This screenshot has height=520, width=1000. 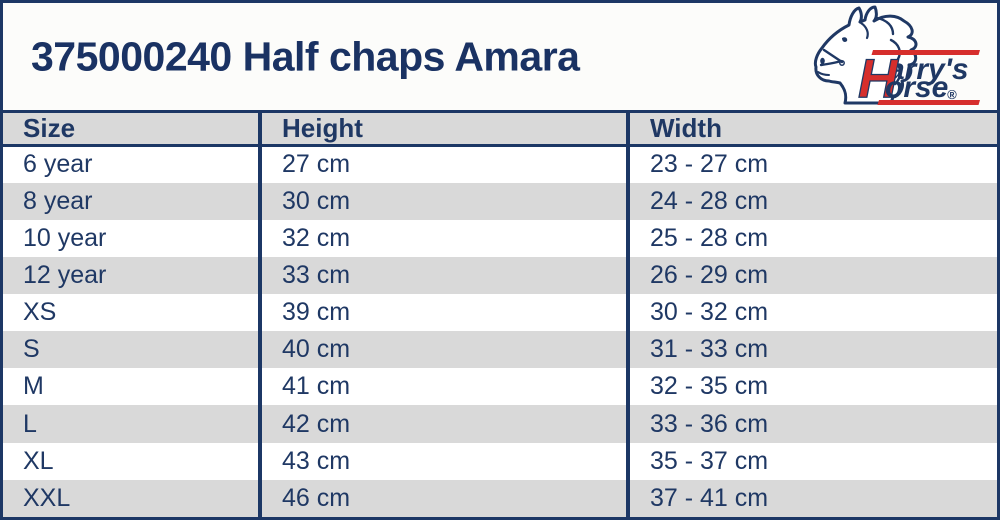 I want to click on height-cell: 41 cm, so click(x=443, y=387).